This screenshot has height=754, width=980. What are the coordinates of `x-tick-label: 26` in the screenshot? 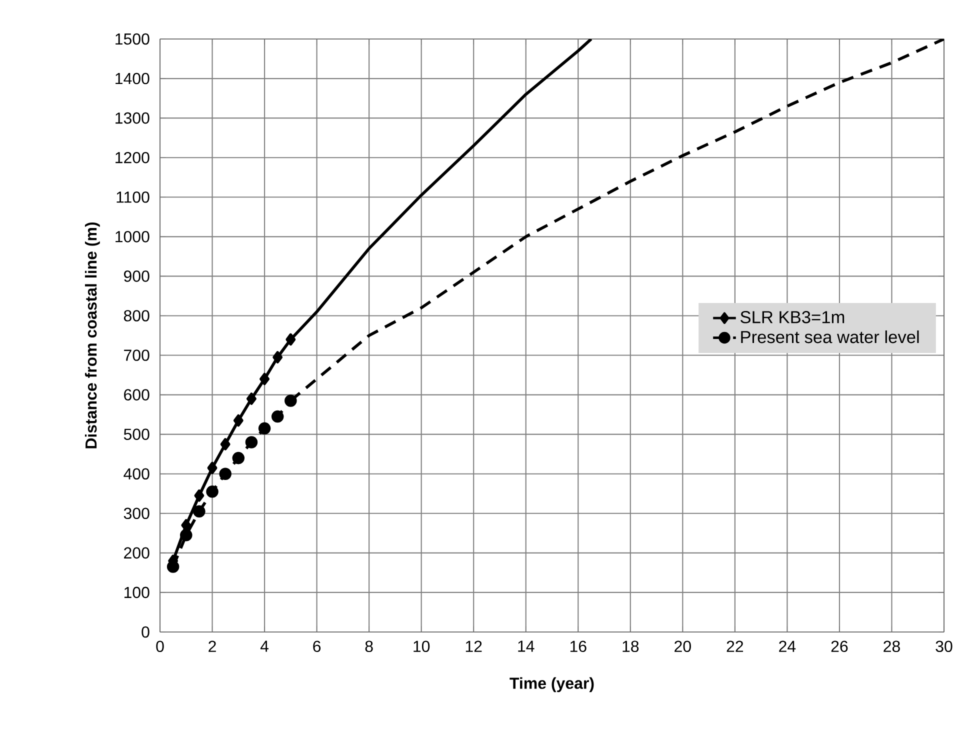 It's located at (839, 646).